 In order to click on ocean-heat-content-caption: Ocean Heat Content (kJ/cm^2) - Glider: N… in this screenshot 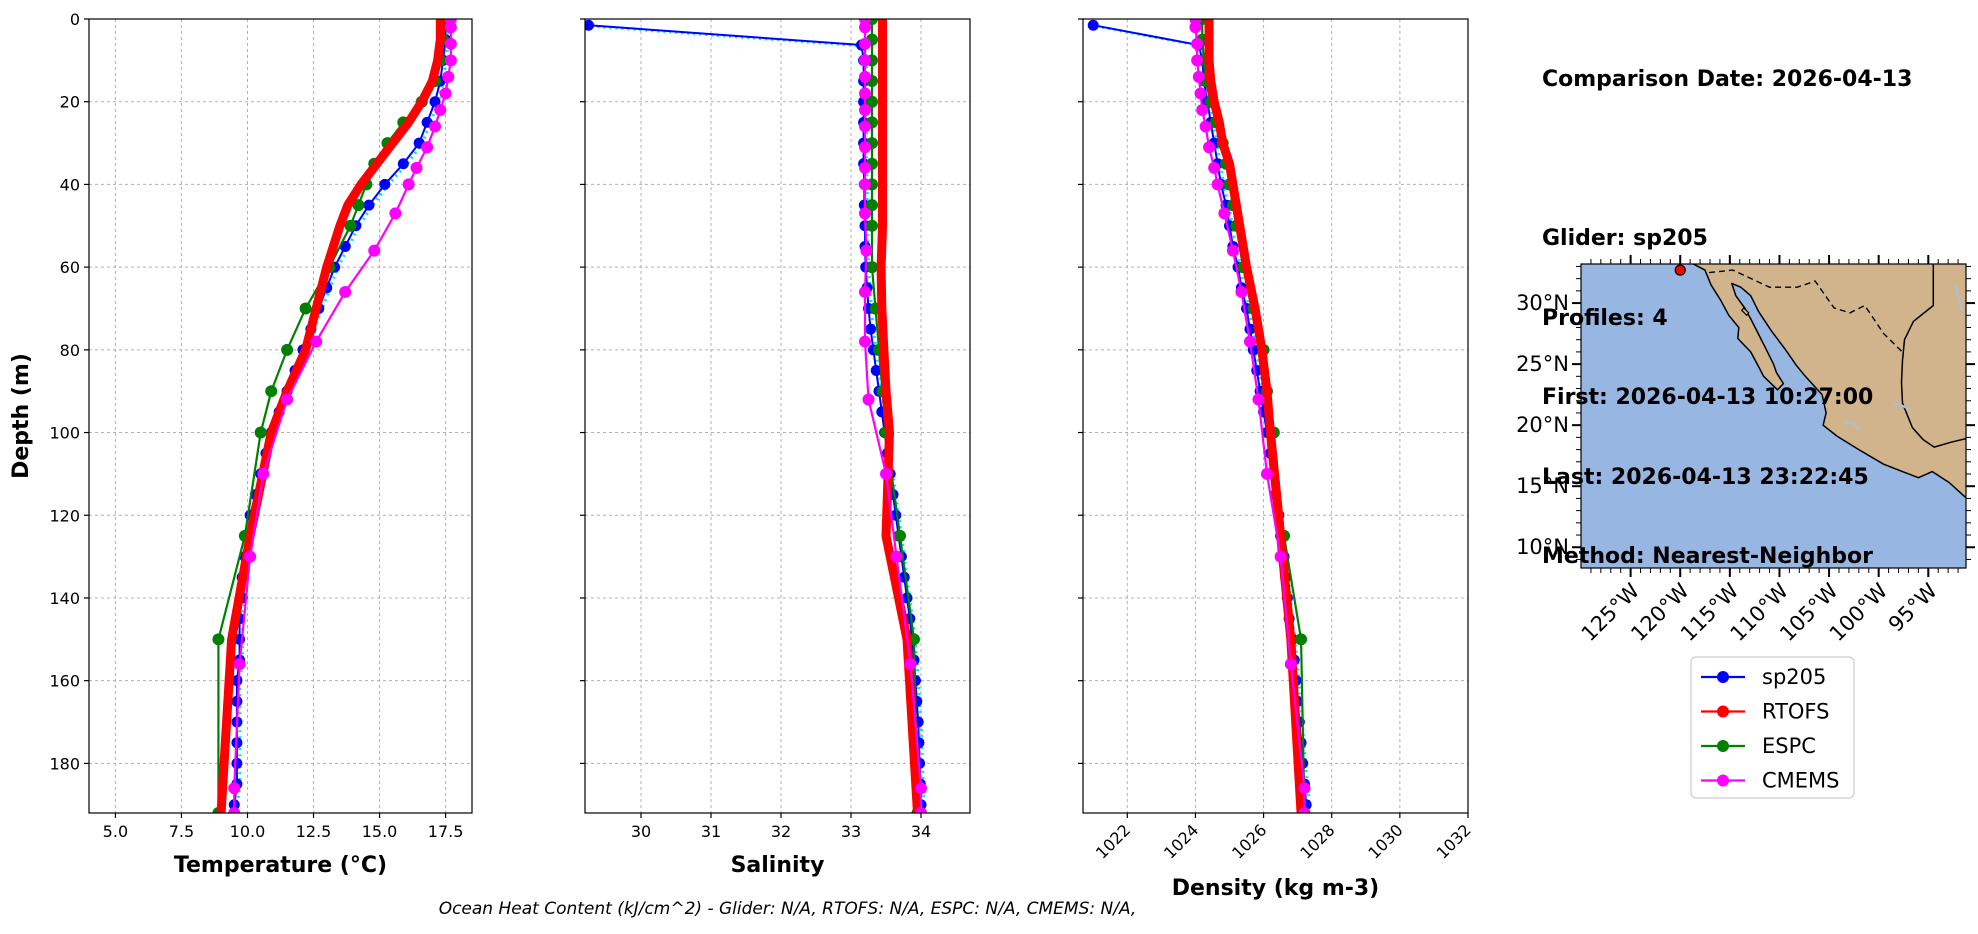, I will do `click(787, 909)`.